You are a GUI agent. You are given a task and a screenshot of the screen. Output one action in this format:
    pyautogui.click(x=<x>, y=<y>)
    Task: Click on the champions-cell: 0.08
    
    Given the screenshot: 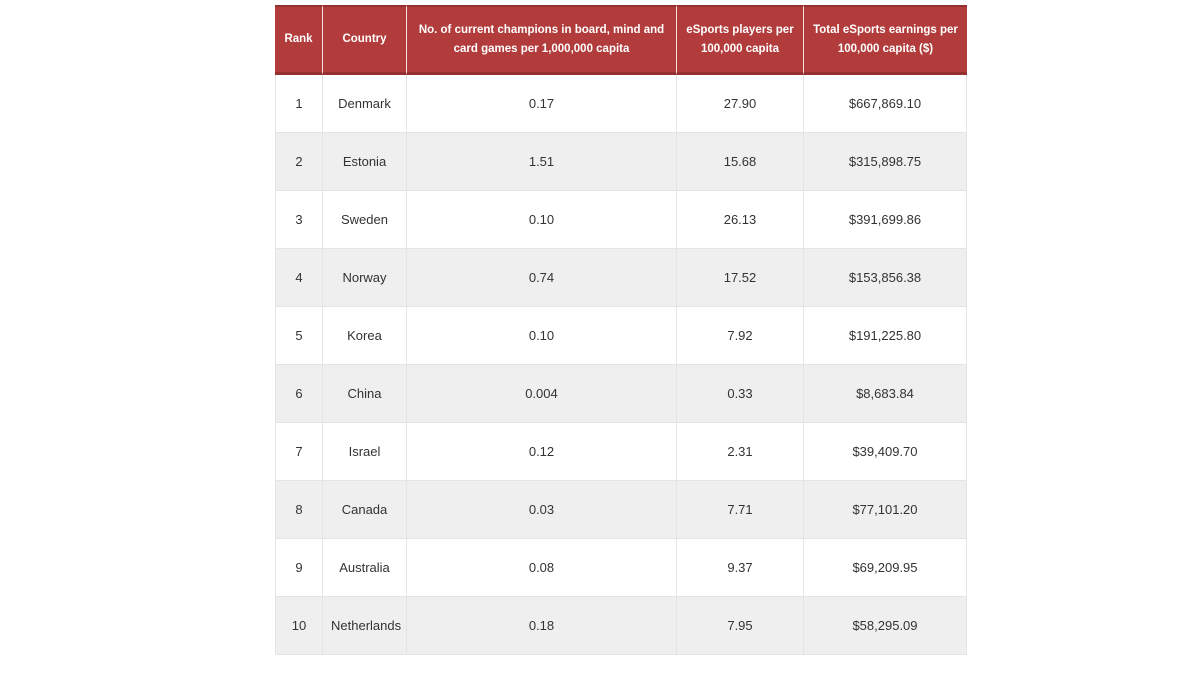 What is the action you would take?
    pyautogui.click(x=541, y=568)
    